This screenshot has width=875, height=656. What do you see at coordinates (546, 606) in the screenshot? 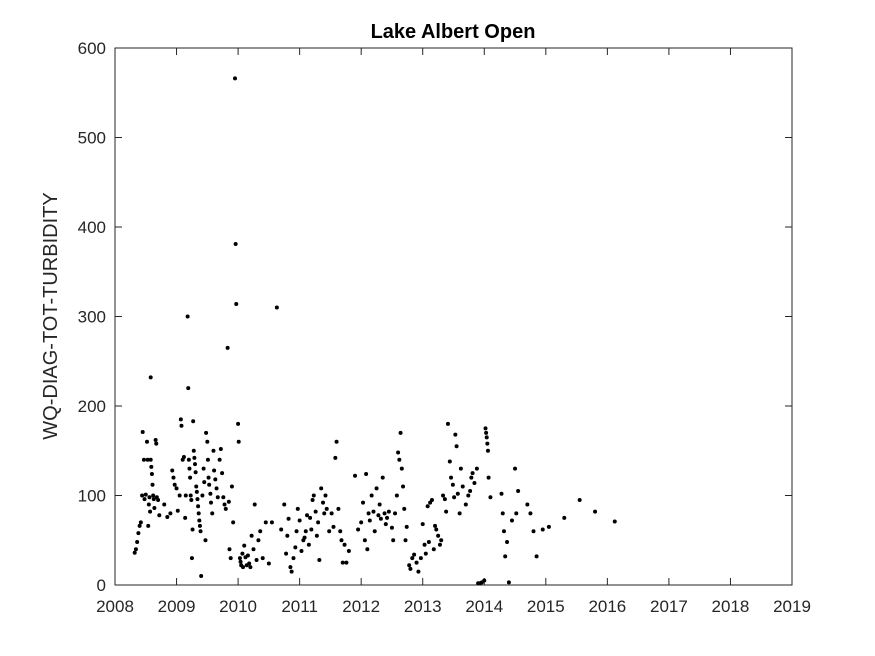
I see `x-tick-label: 2015` at bounding box center [546, 606].